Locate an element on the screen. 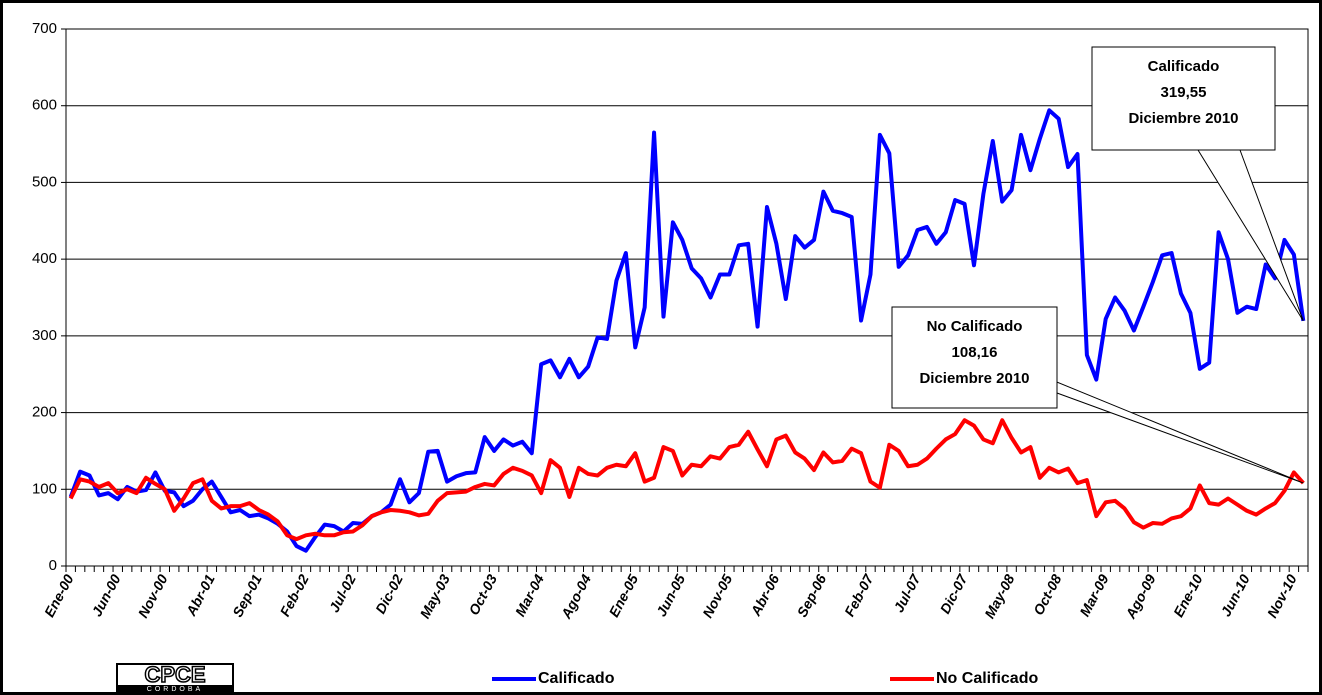 Image resolution: width=1322 pixels, height=695 pixels. y-tick-label: 500 is located at coordinates (44, 181).